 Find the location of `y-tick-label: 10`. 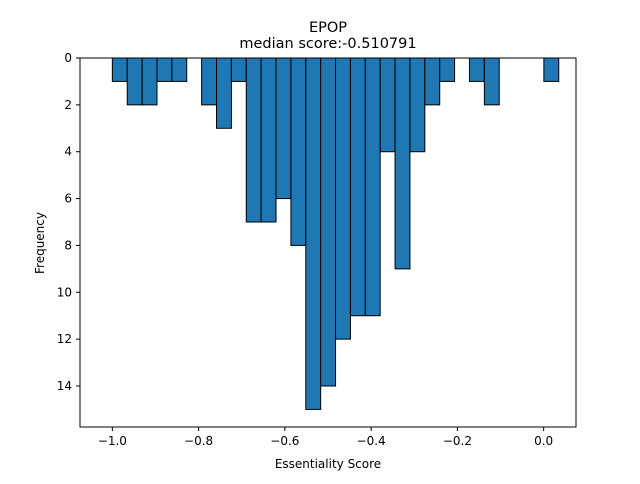

y-tick-label: 10 is located at coordinates (64, 292).